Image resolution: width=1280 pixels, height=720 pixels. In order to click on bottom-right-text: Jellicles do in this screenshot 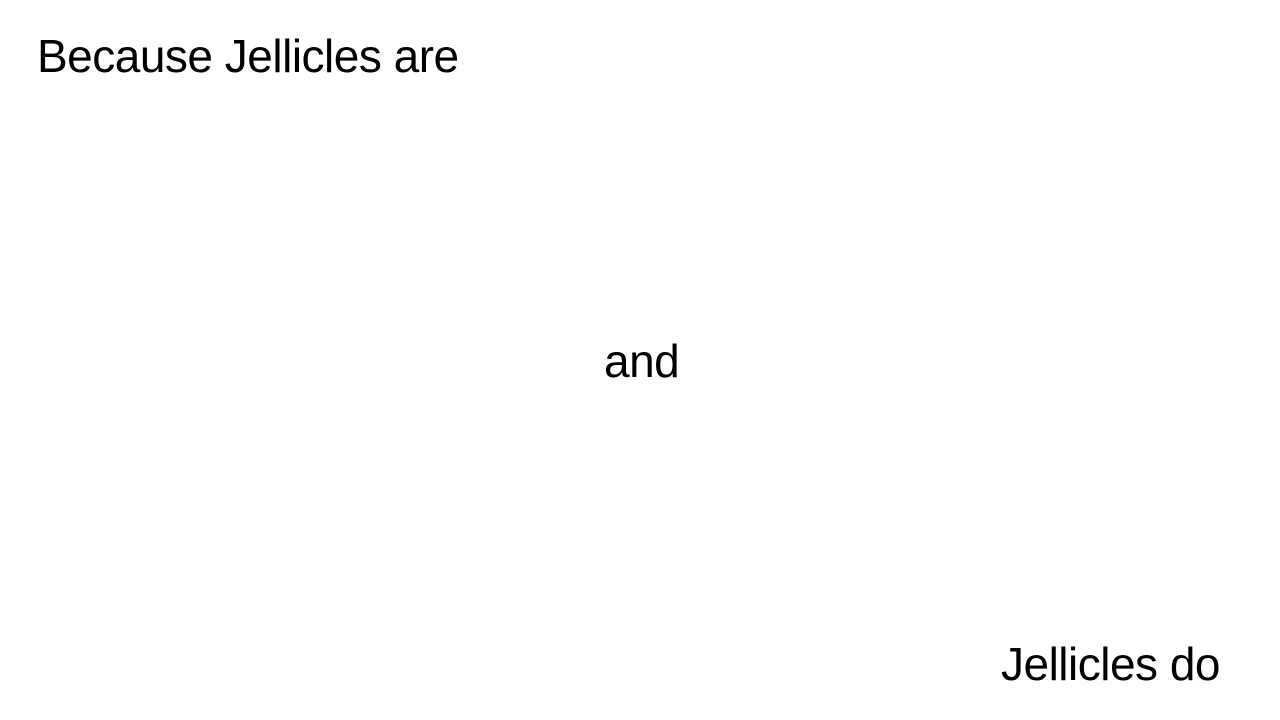, I will do `click(1111, 664)`.